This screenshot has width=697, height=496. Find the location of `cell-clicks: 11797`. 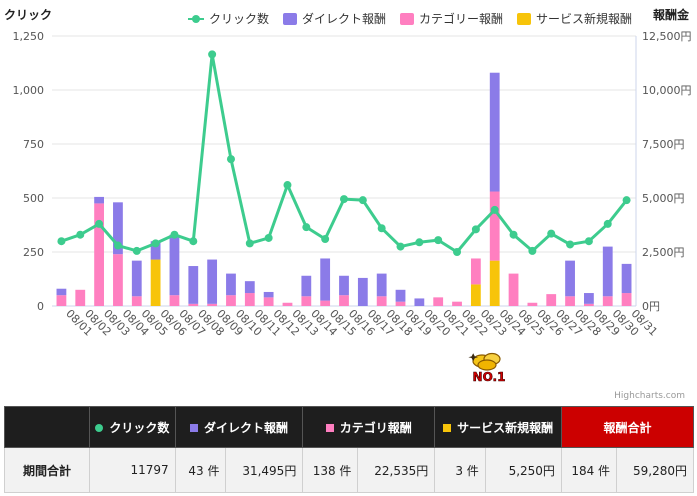

cell-clicks: 11797 is located at coordinates (132, 470).